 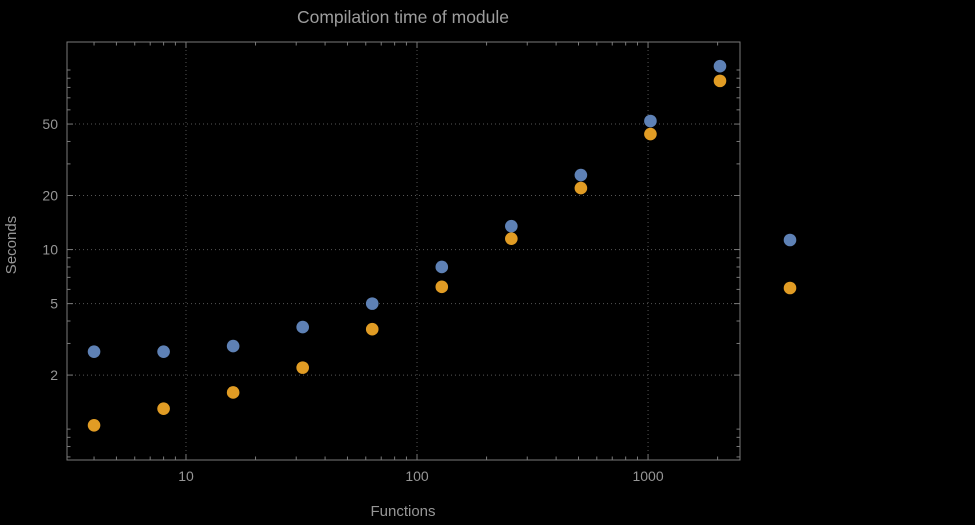 I want to click on y-tick-label: 20, so click(x=50, y=196).